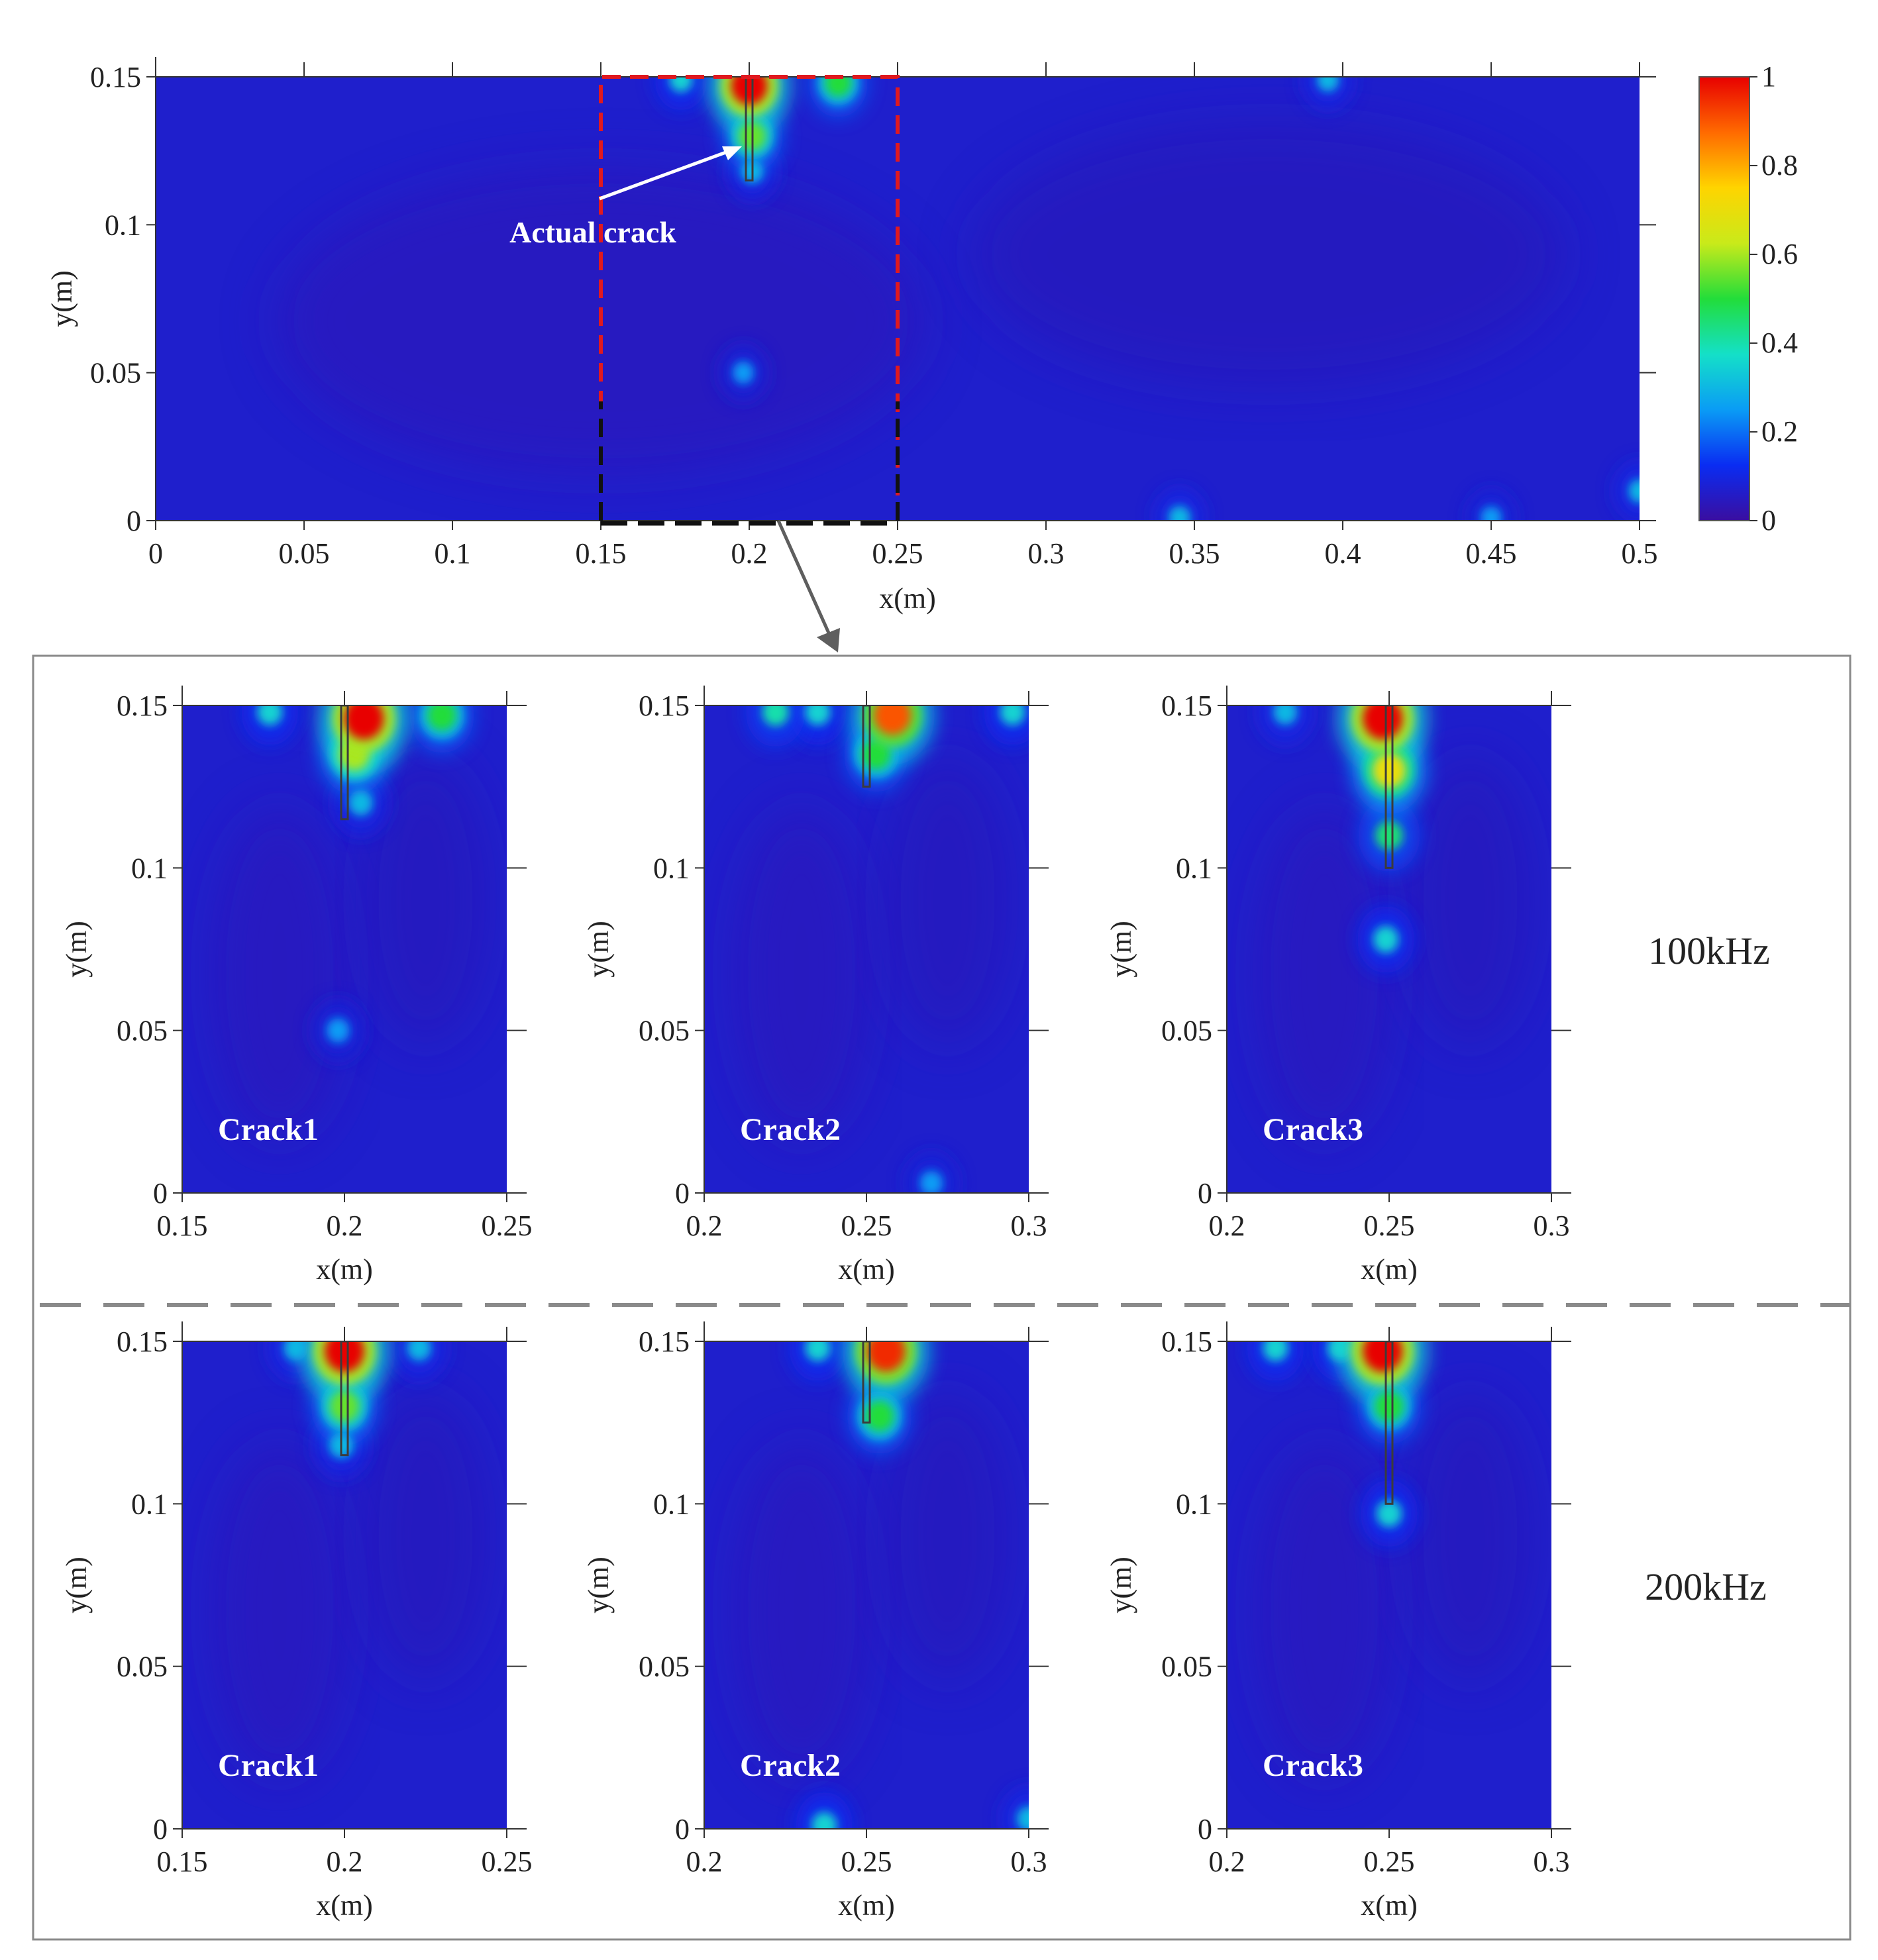 The image size is (1878, 1960). I want to click on subplot-100kHz-crack3: 0.2 0.25 0.3 0 0.05 0.1 0.15 Crack3 x(m) y(m), so click(1338, 986).